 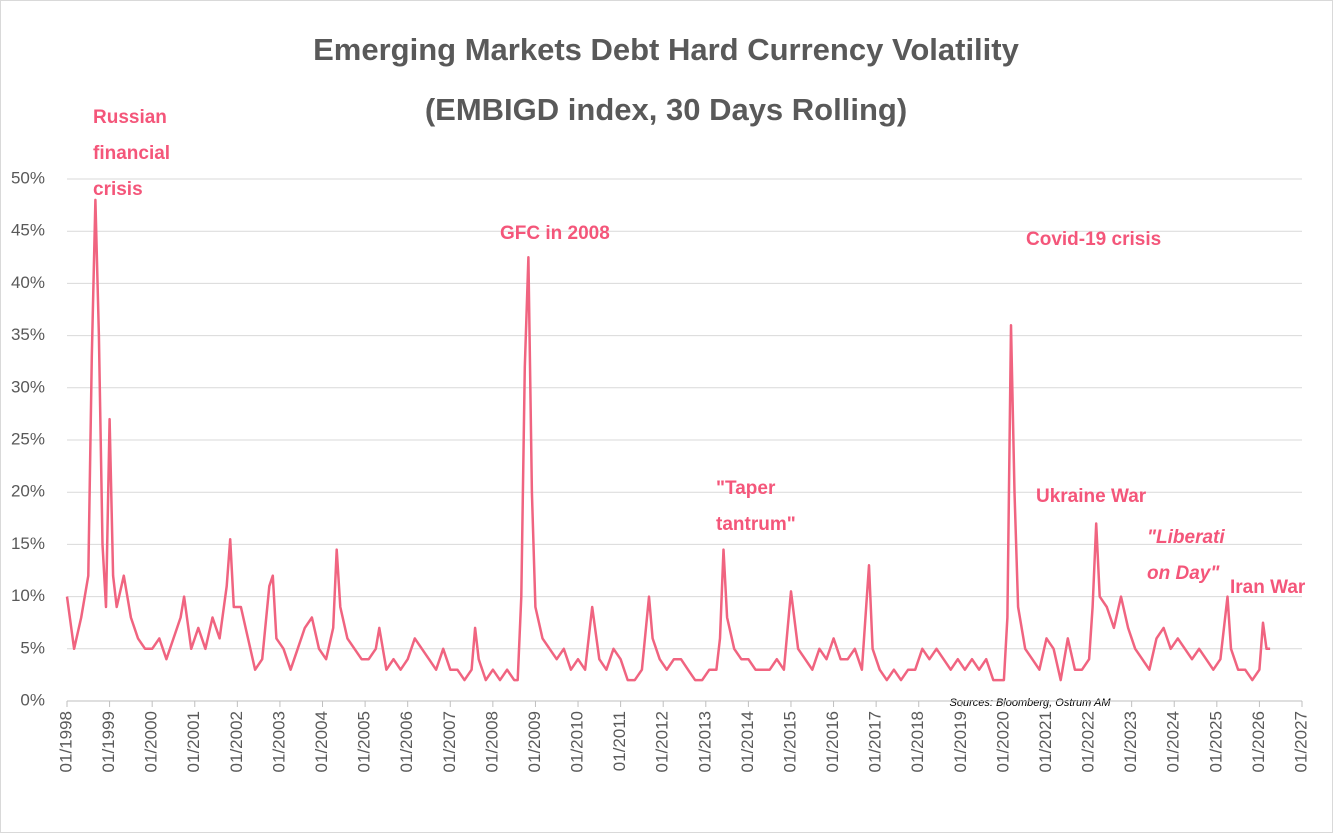 What do you see at coordinates (28, 386) in the screenshot?
I see `y-tick-label: 30%` at bounding box center [28, 386].